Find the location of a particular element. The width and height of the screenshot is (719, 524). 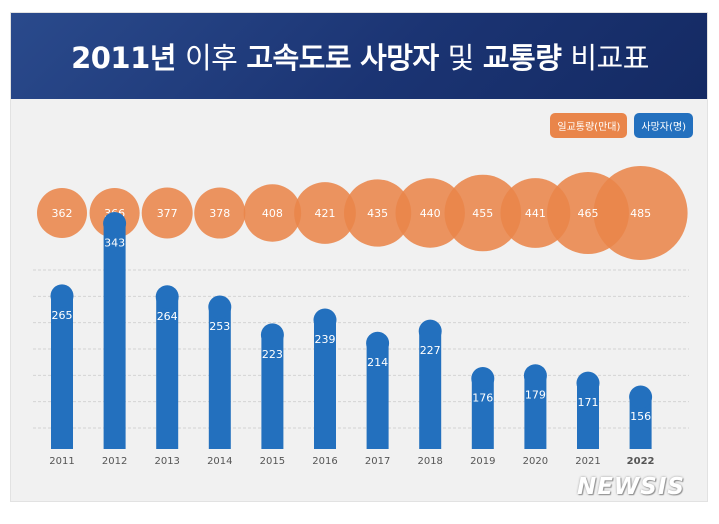

traffic-value-label: 440 is located at coordinates (430, 213).